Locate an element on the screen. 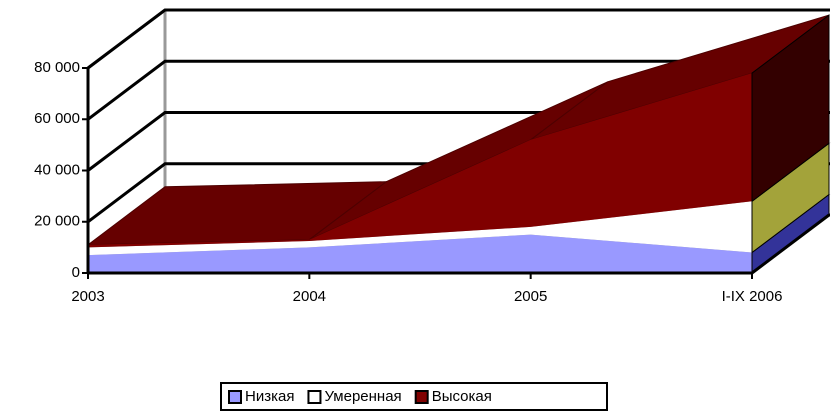 The image size is (832, 420). y-tick-label: 40 000 is located at coordinates (57, 169).